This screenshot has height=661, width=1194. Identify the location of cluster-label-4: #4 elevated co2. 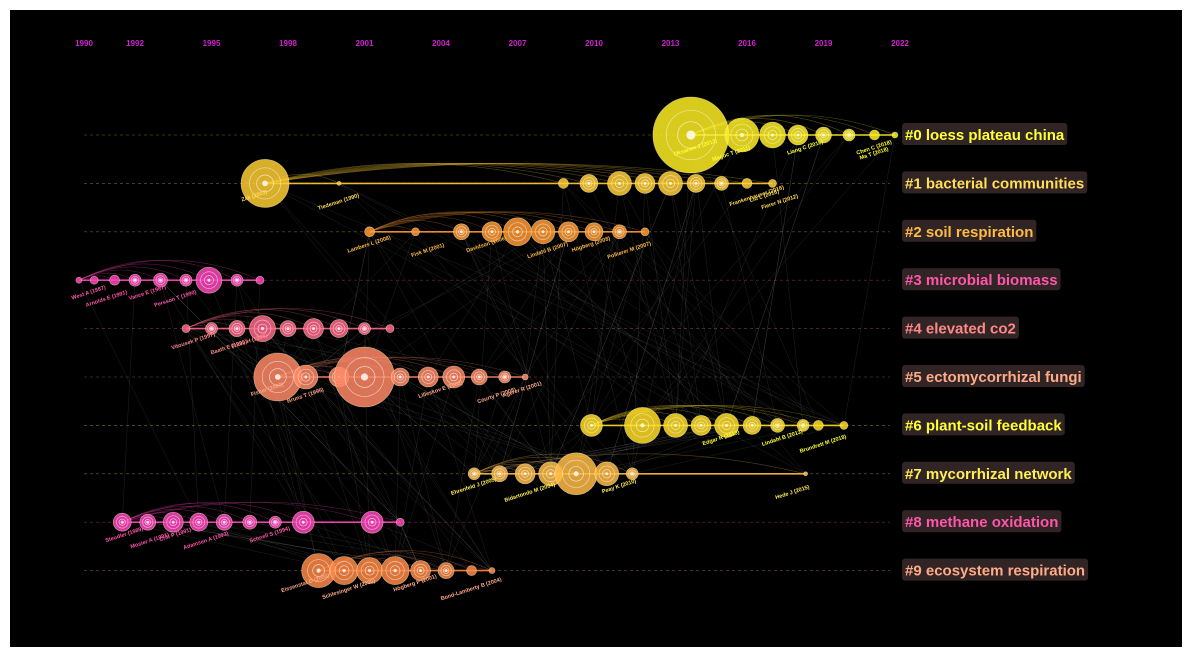
(960, 327).